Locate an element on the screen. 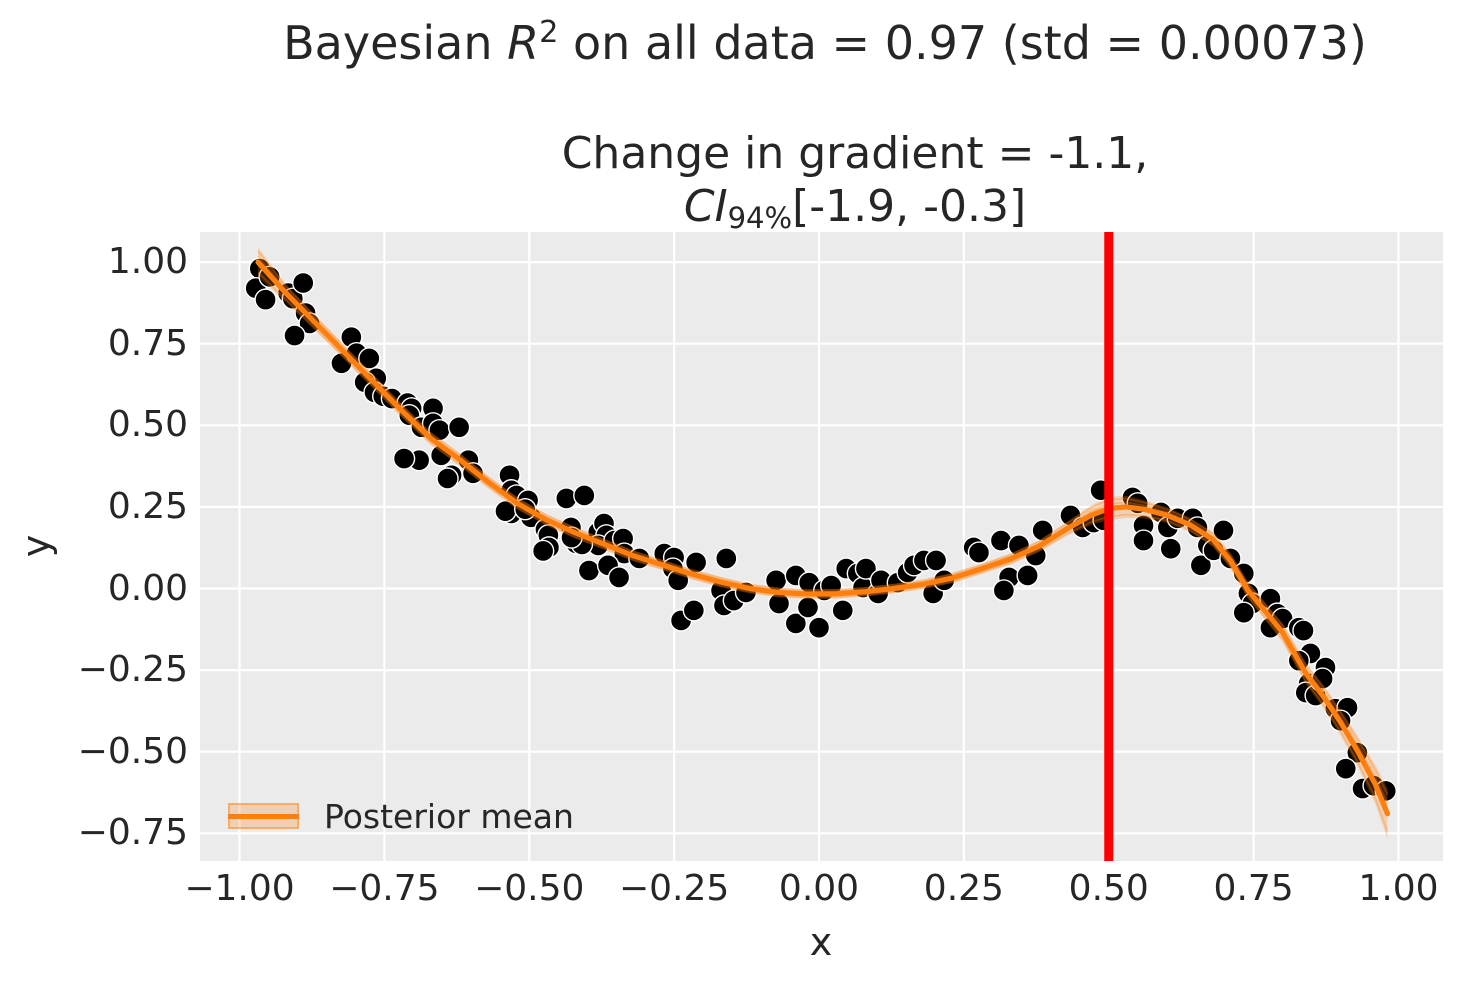 The height and width of the screenshot is (983, 1463). y-tick-label: 0.75 is located at coordinates (147, 343).